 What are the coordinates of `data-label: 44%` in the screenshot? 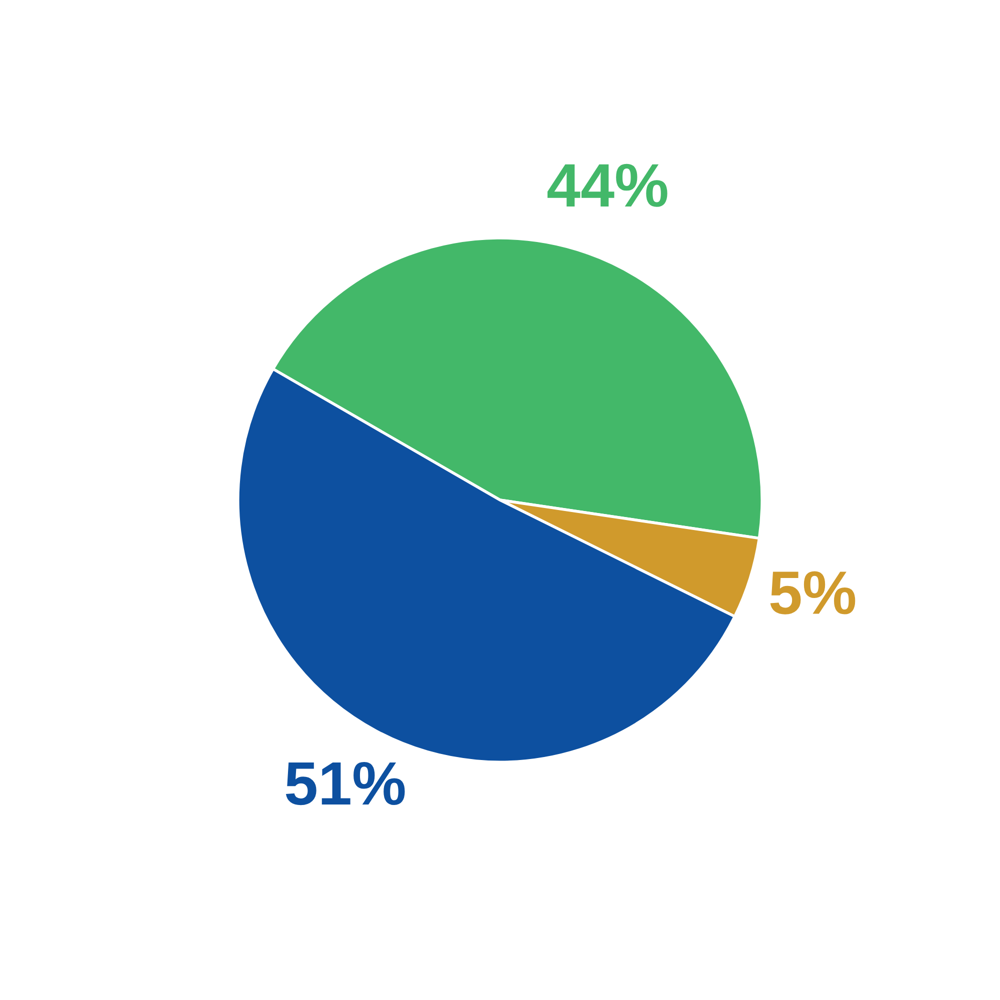 It's located at (608, 185).